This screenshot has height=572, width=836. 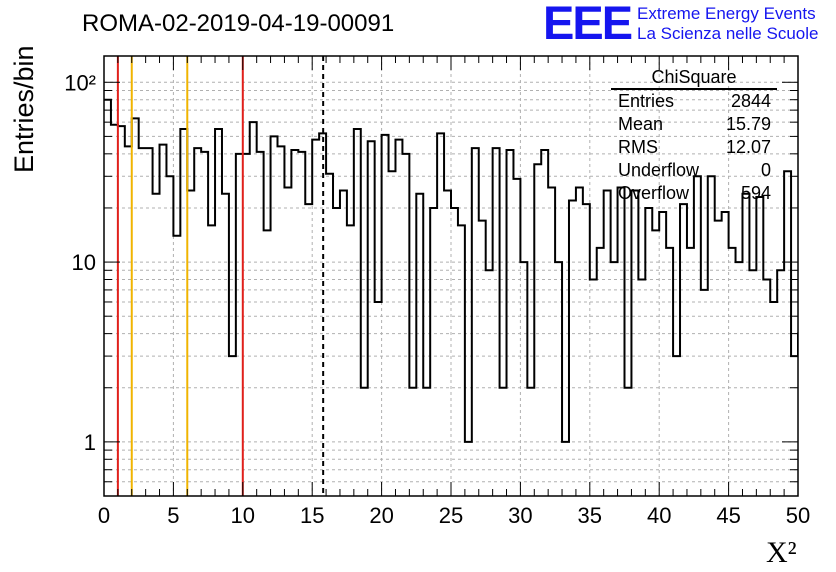 What do you see at coordinates (748, 124) in the screenshot?
I see `stats-value: 15.79` at bounding box center [748, 124].